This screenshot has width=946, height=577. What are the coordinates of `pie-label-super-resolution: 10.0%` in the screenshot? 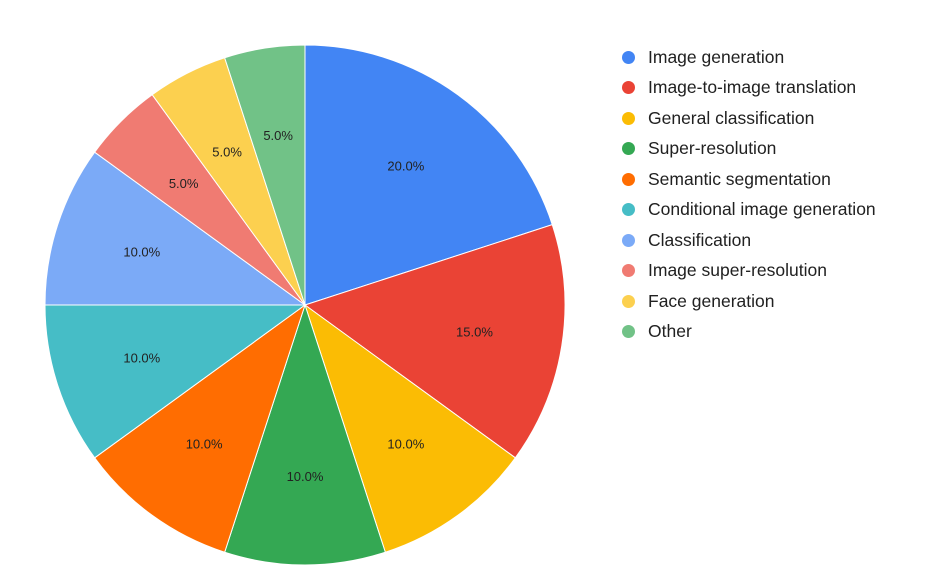 It's located at (305, 476).